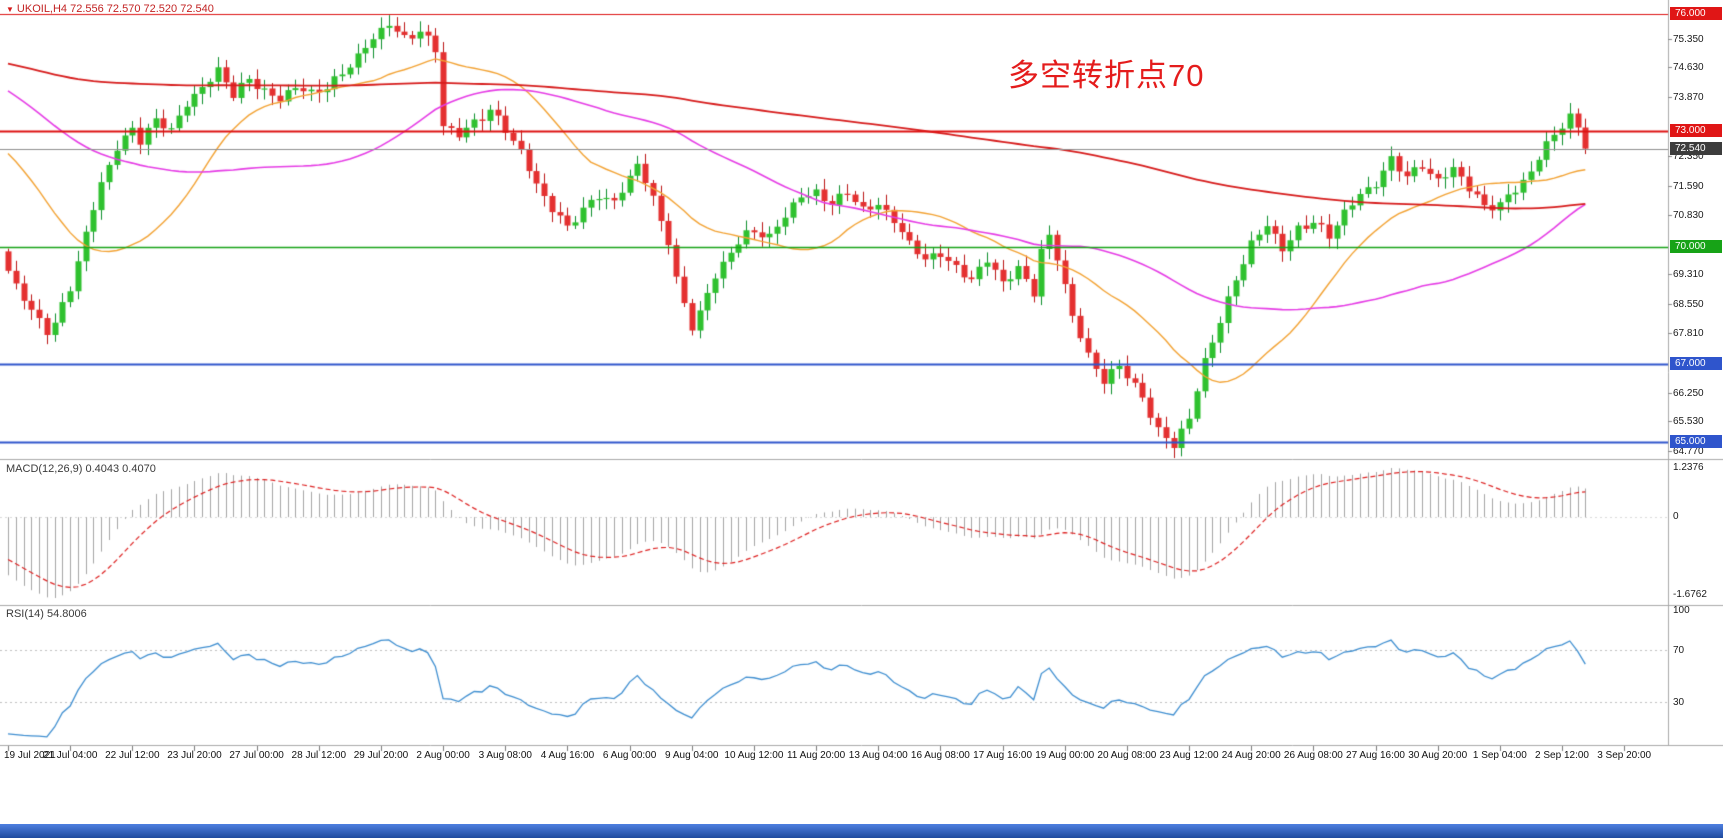  I want to click on price-tick: 67.810, so click(1688, 333).